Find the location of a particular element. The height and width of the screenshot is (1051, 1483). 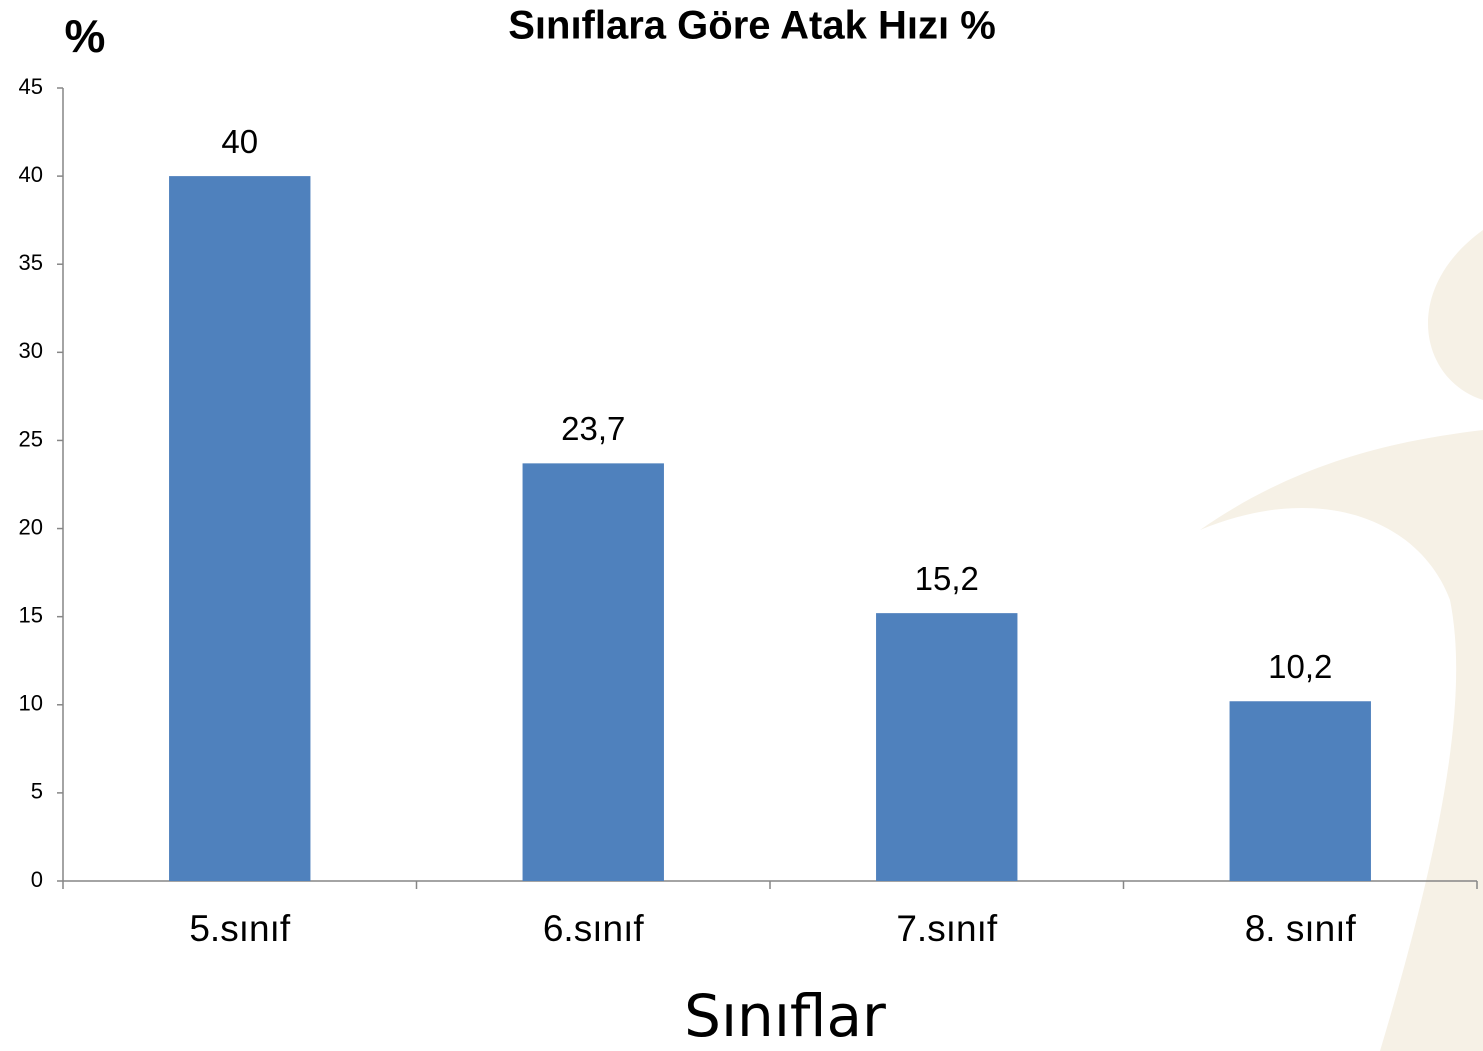

chart-title: Sınıflara Göre Atak Hızı % is located at coordinates (752, 26).